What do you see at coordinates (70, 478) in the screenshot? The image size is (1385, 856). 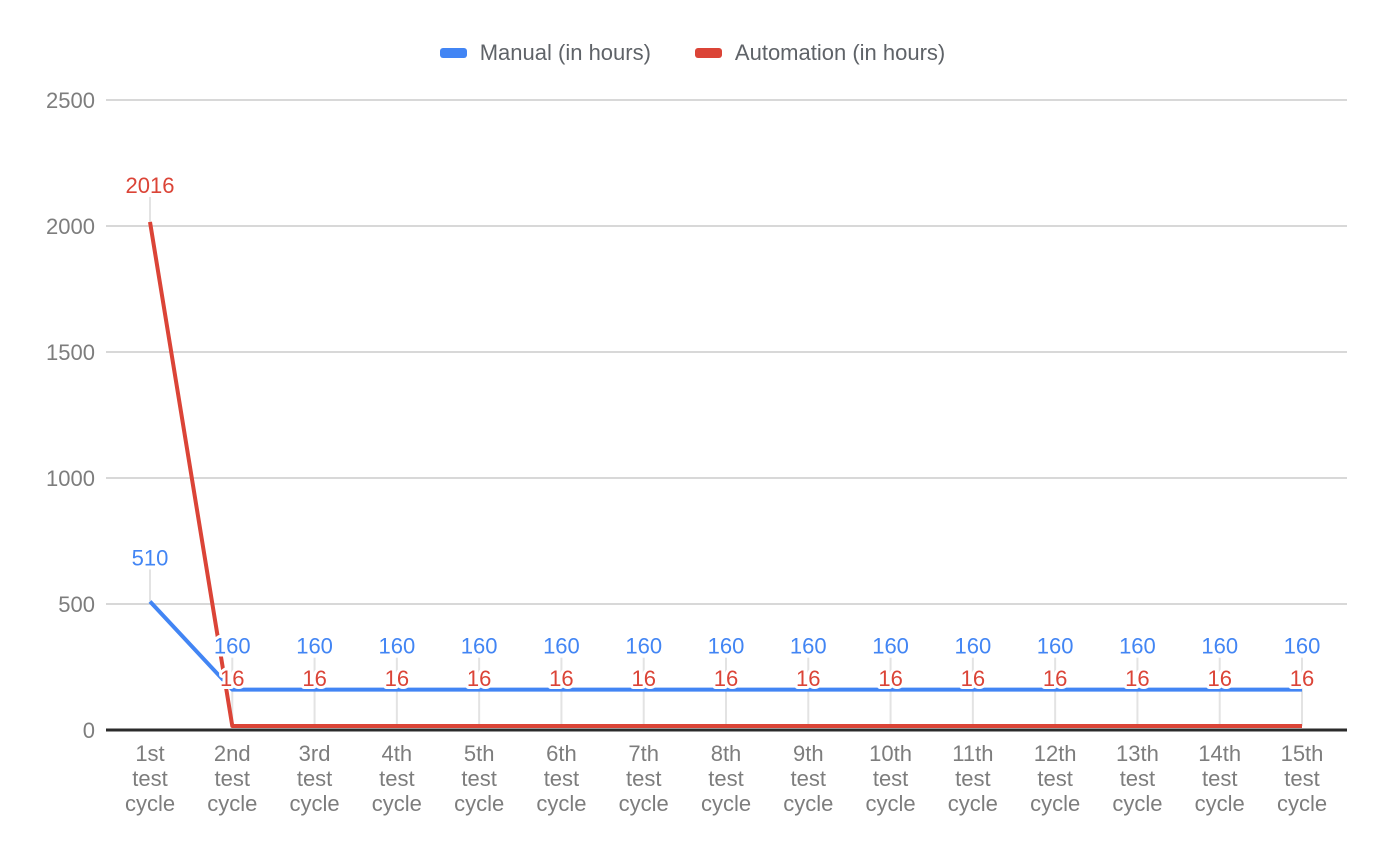 I see `y-tick-label: 1000` at bounding box center [70, 478].